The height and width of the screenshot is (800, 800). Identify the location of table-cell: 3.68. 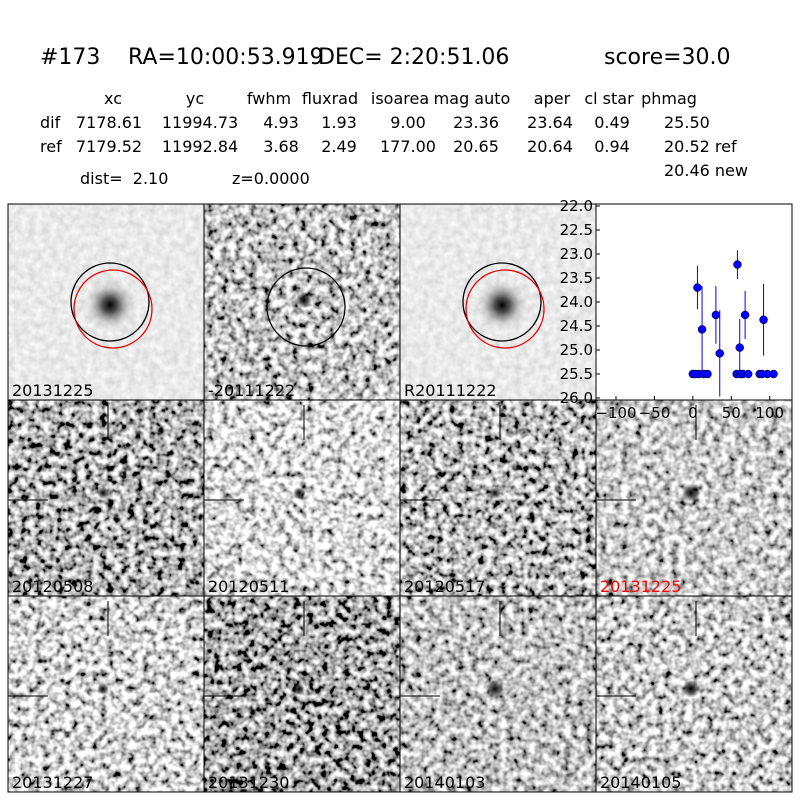
(281, 146).